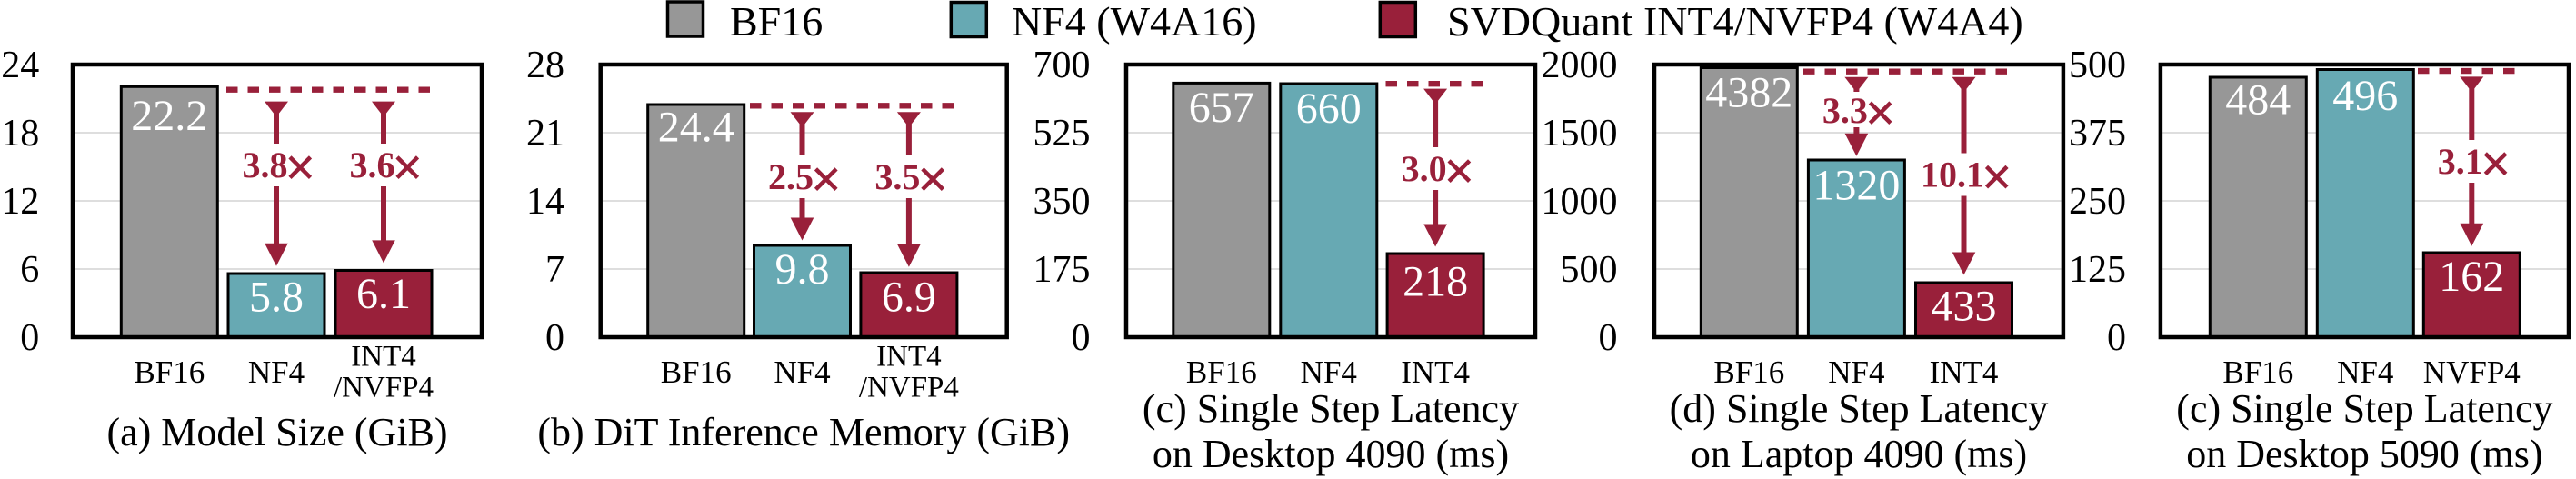  Describe the element at coordinates (2472, 372) in the screenshot. I see `svg-text: NVFP4` at that location.